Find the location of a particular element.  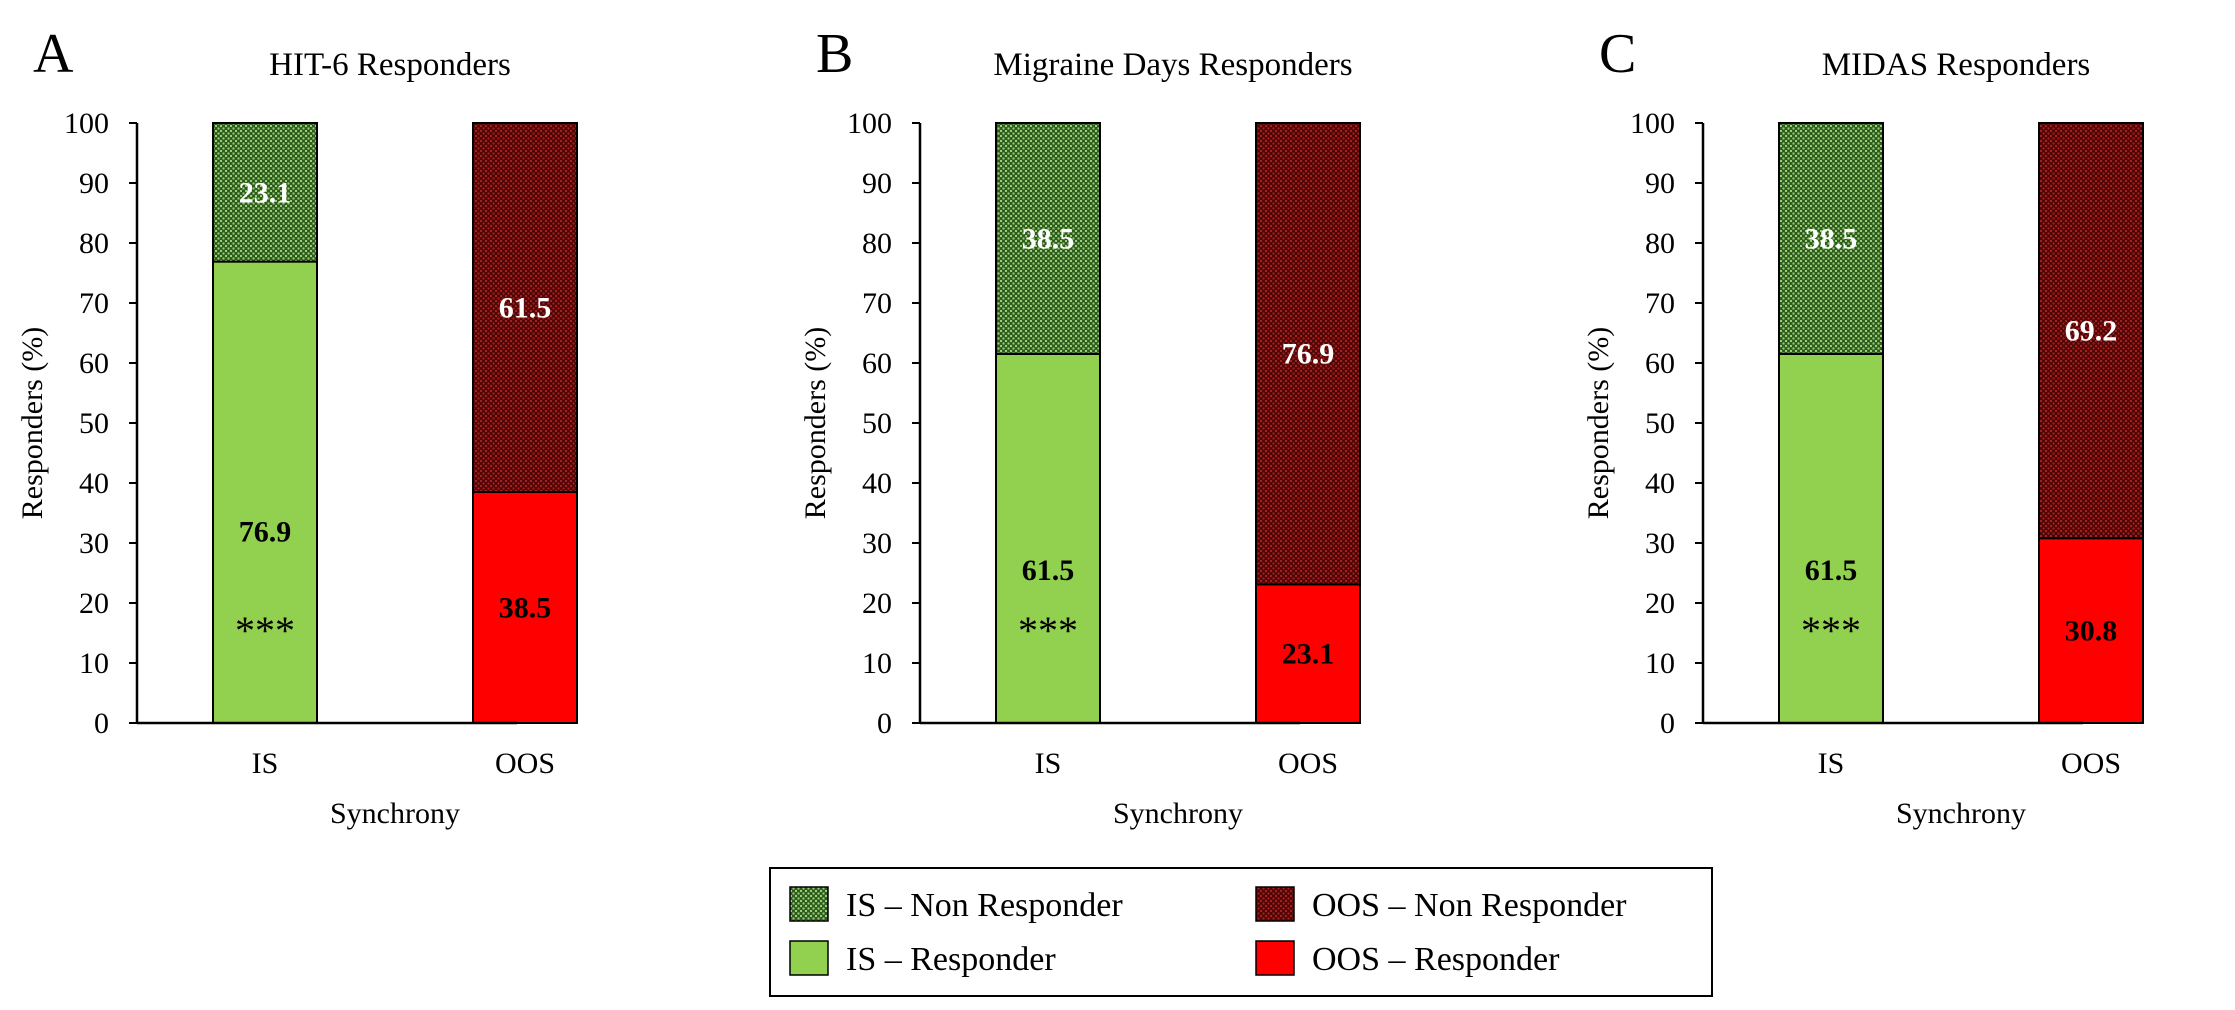

data-label-oos-non-responder: 61.5 is located at coordinates (525, 308).